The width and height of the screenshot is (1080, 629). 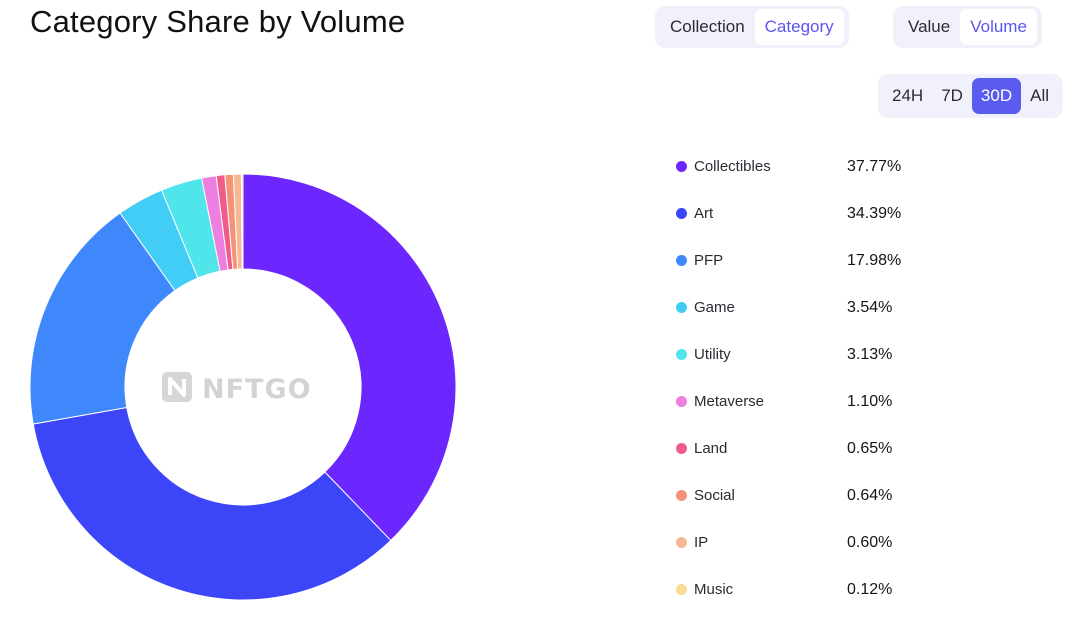 I want to click on legend-item-collectibles: Collectibles 37.77%, so click(x=822, y=166).